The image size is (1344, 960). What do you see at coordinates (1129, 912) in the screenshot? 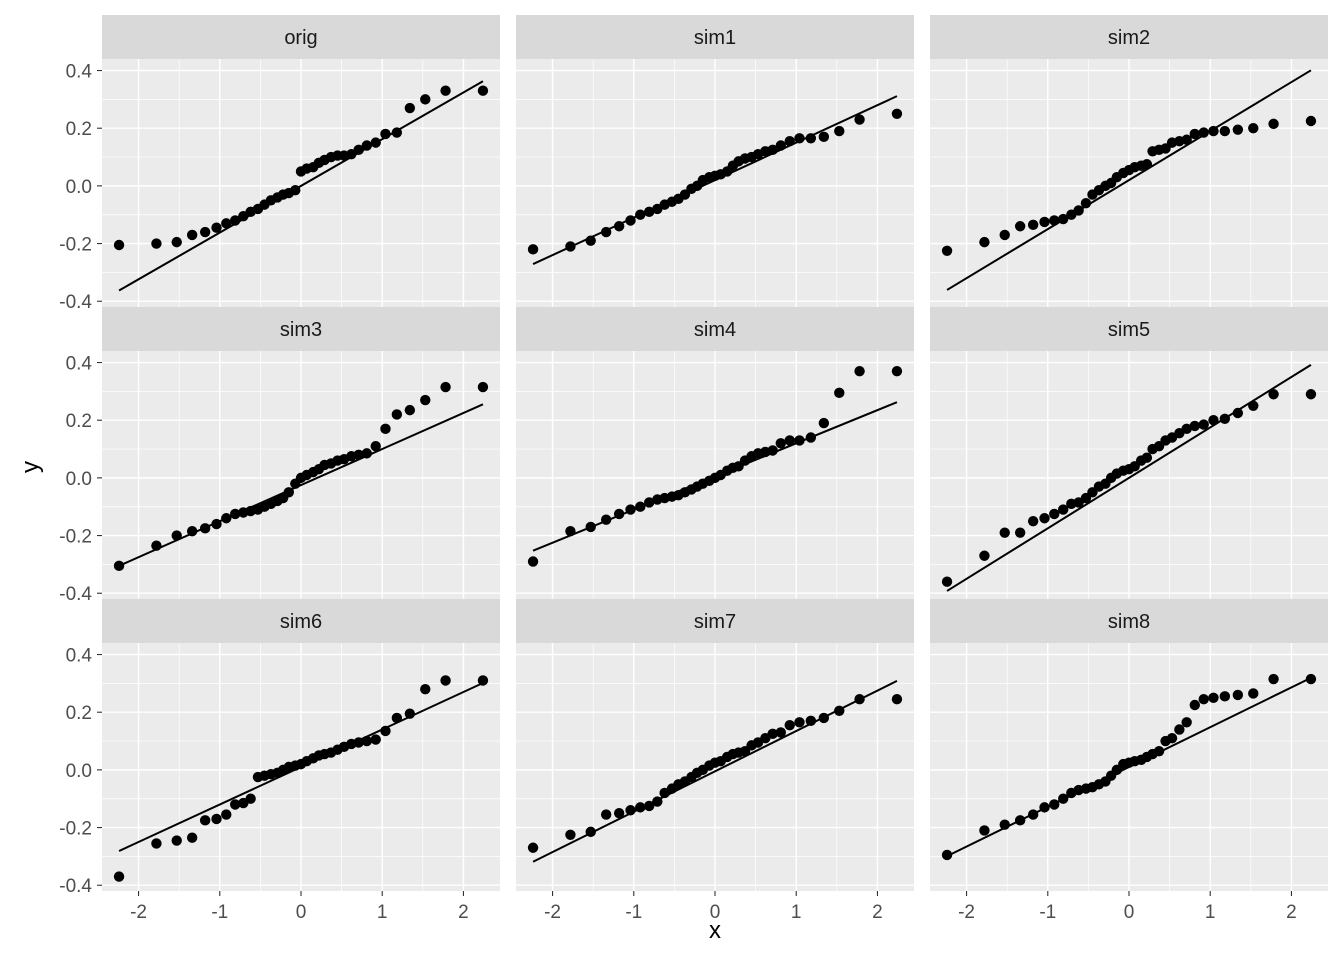
I see `x-tick-label: 0` at bounding box center [1129, 912].